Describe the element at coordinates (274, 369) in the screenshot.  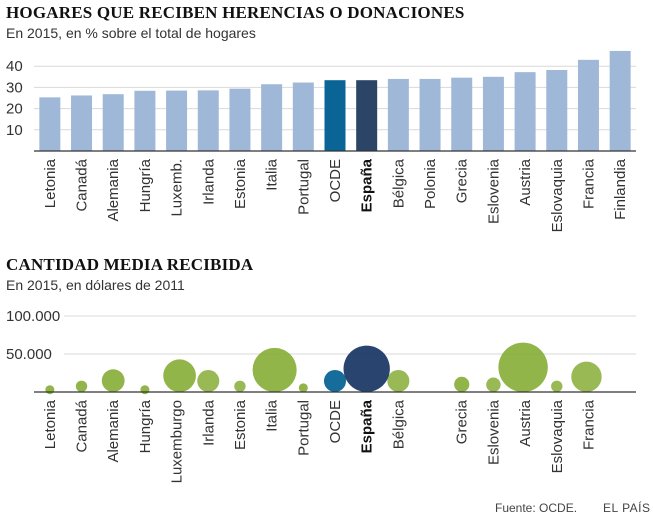
I see `bubble-italia` at that location.